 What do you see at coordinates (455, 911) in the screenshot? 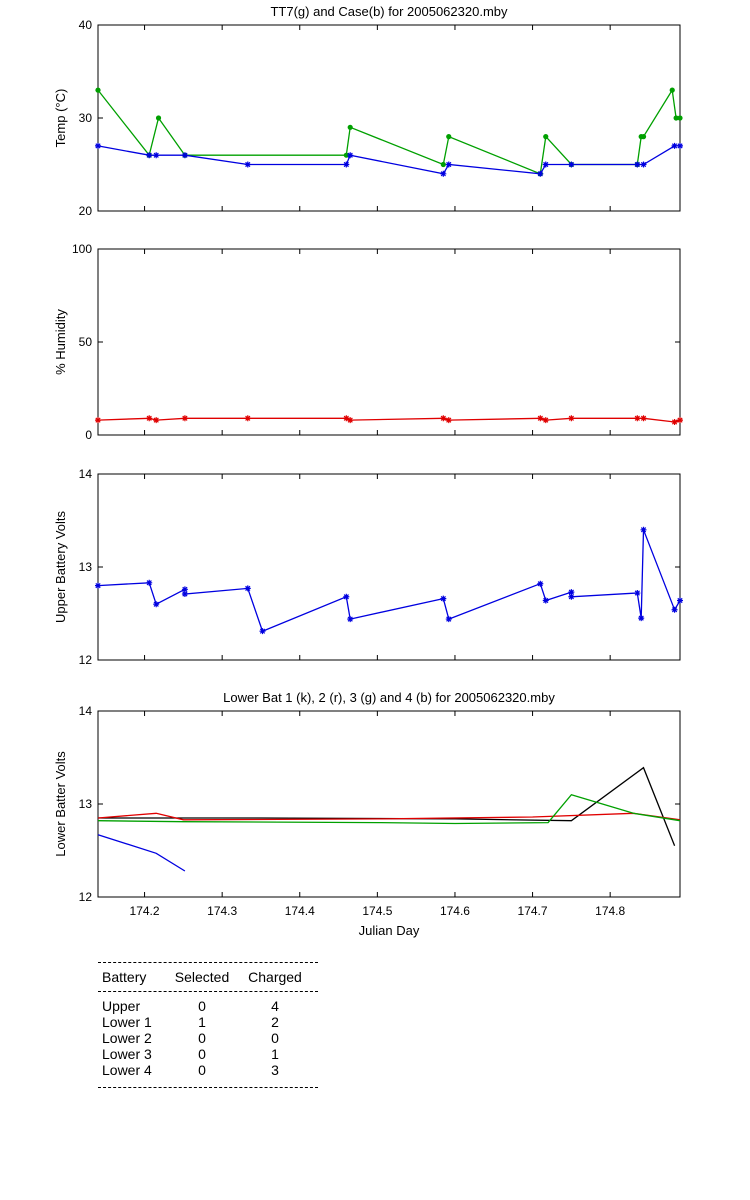
I see `x-tick-label: 174.6` at bounding box center [455, 911].